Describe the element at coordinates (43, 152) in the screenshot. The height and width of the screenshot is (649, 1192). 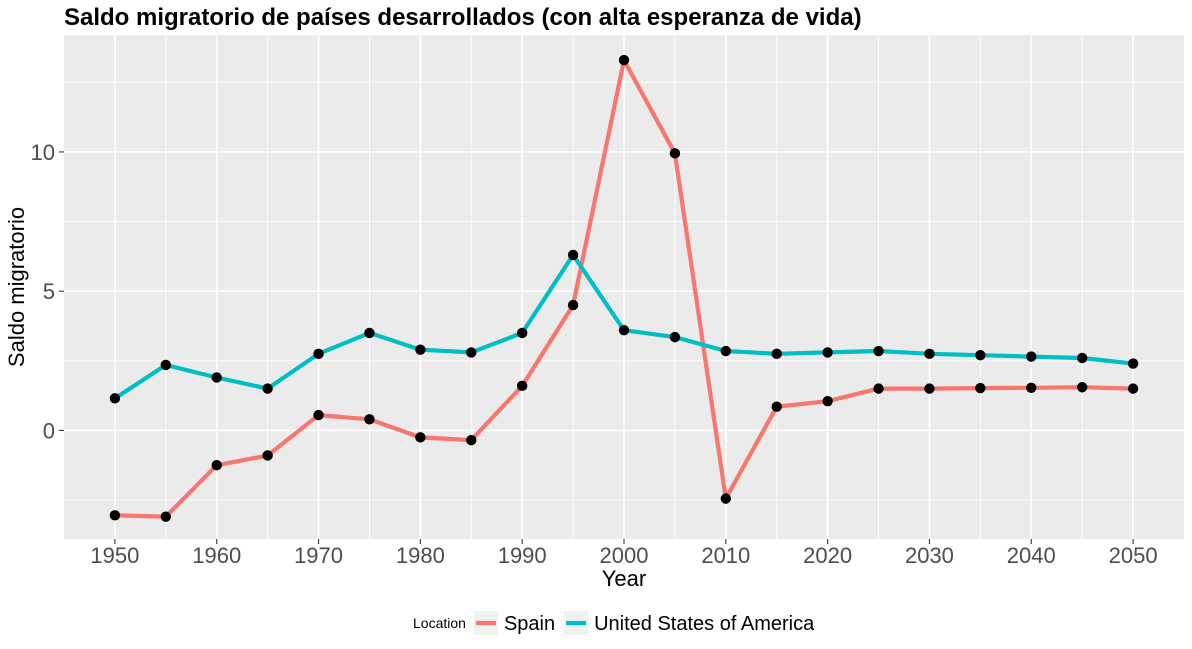
I see `y-tick-label: 10` at that location.